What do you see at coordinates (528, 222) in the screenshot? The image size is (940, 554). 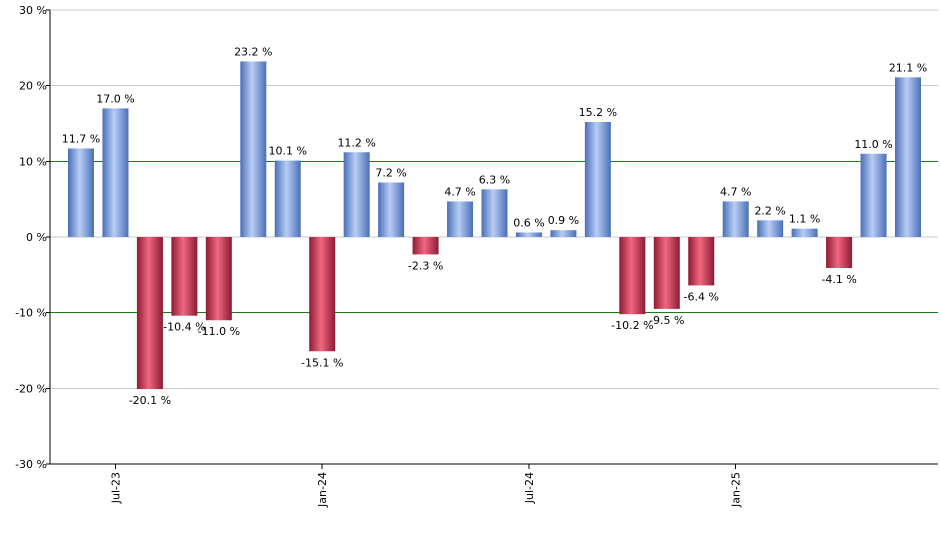 I see `data-label: 0.6 %` at bounding box center [528, 222].